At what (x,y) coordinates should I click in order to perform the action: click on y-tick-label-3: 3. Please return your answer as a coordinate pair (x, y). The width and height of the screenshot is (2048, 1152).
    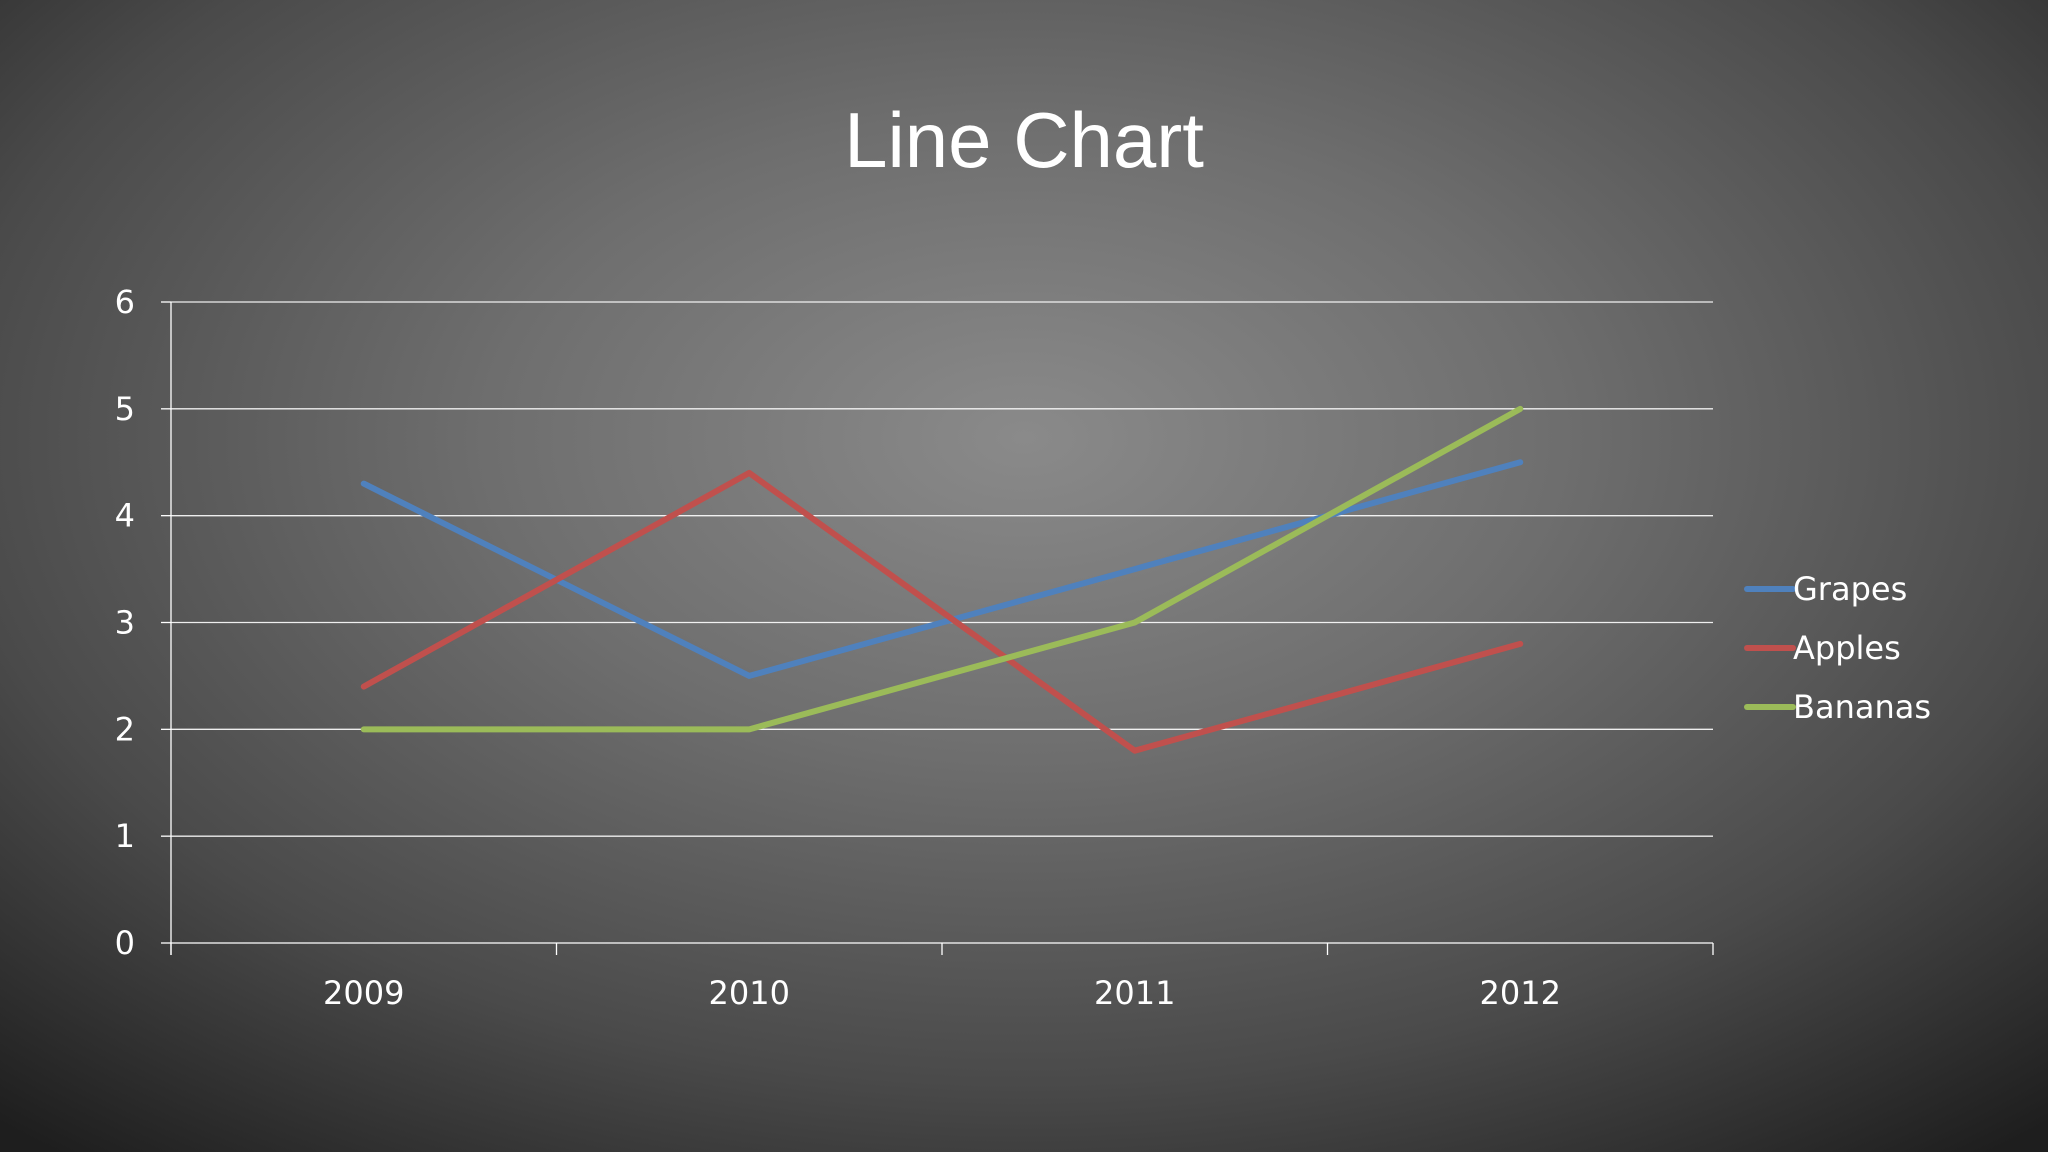
    Looking at the image, I should click on (125, 623).